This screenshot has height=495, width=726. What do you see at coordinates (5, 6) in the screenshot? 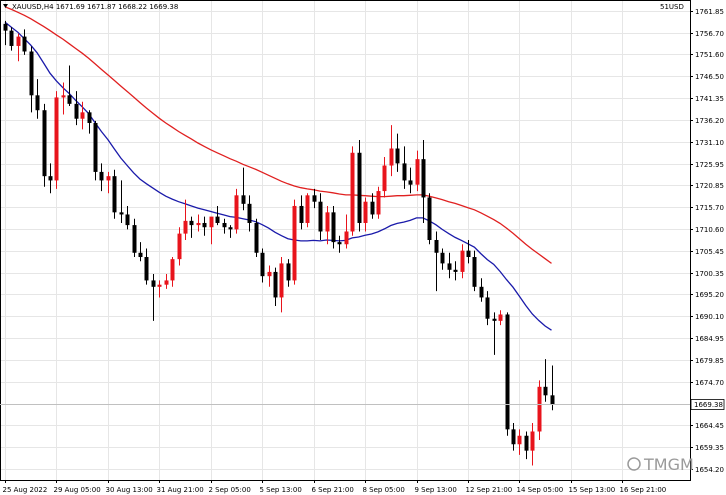
I see `symbol-arrow-icon` at bounding box center [5, 6].